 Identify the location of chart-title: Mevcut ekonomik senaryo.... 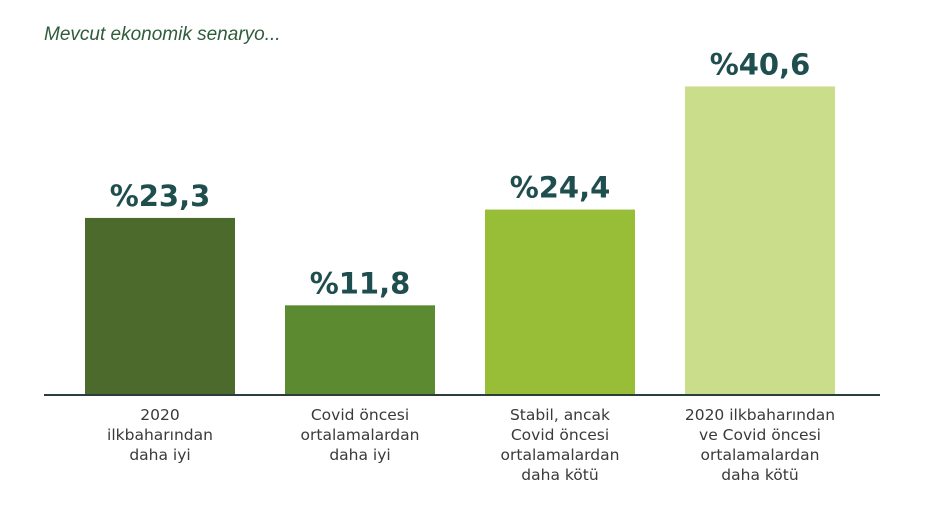
(162, 34).